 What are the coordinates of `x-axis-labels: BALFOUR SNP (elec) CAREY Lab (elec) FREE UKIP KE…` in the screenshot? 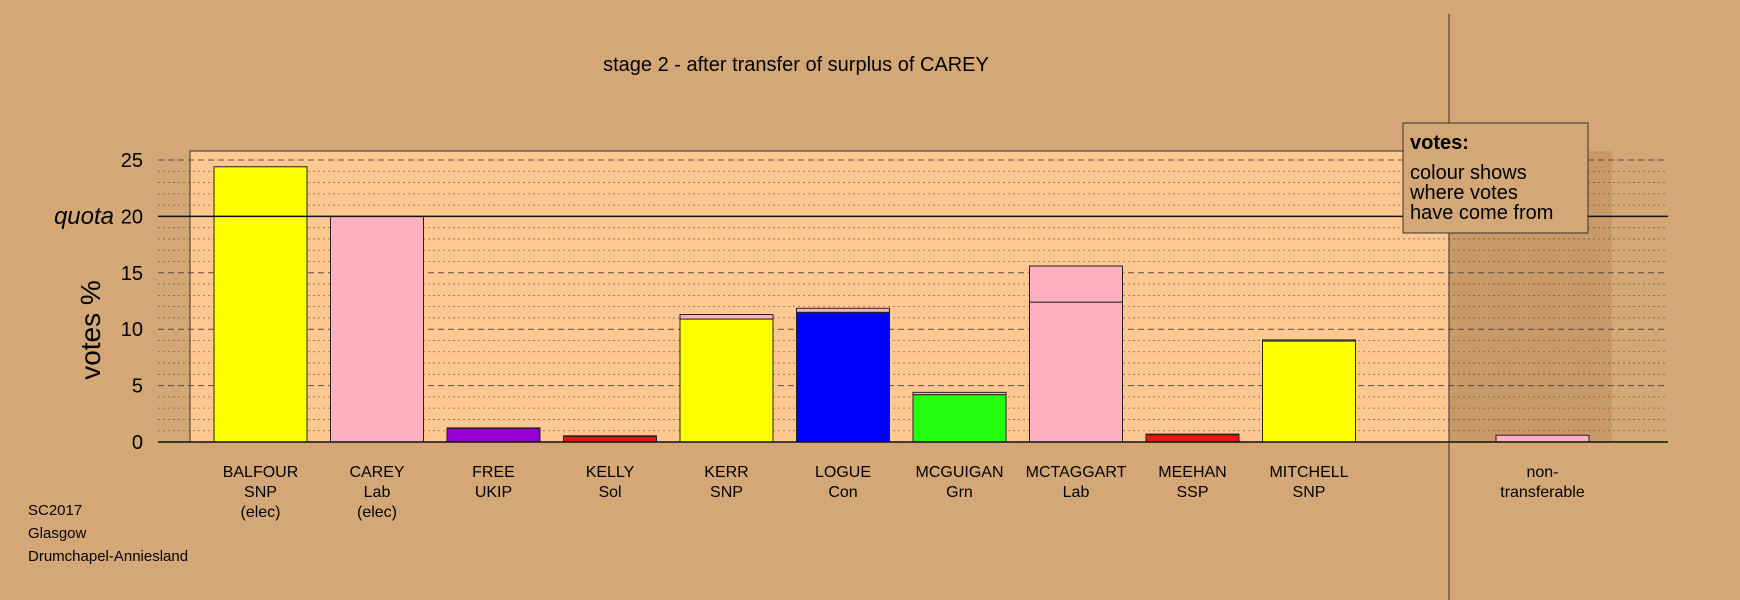 It's located at (904, 492).